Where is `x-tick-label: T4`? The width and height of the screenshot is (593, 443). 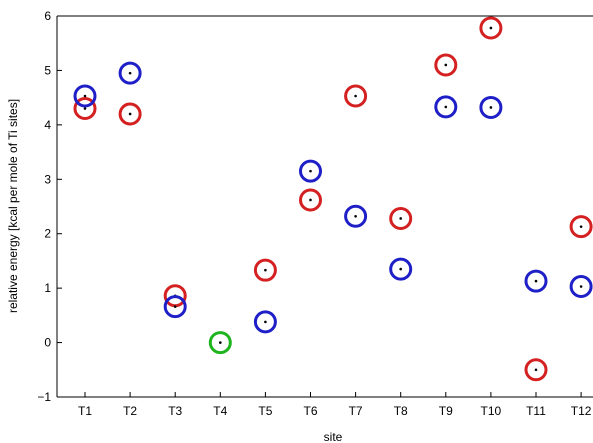 x-tick-label: T4 is located at coordinates (220, 411).